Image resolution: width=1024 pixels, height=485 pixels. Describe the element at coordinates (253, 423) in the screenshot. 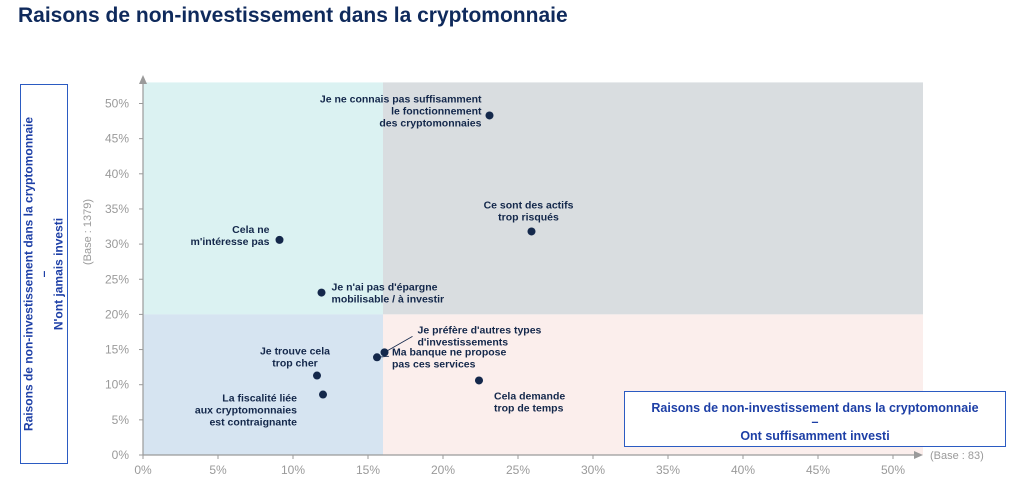

I see `point-label-line: est contraignante` at that location.